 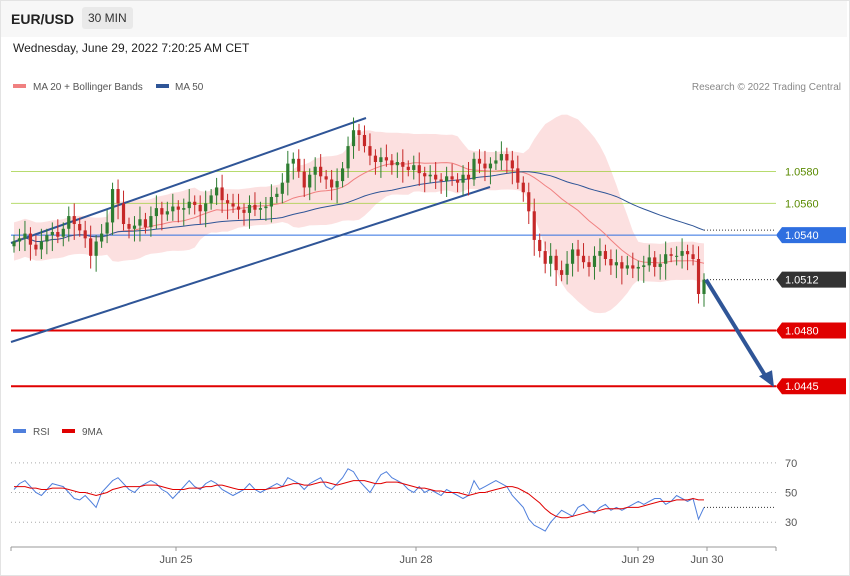 What do you see at coordinates (189, 87) in the screenshot?
I see `ma50-legend-label: MA 50` at bounding box center [189, 87].